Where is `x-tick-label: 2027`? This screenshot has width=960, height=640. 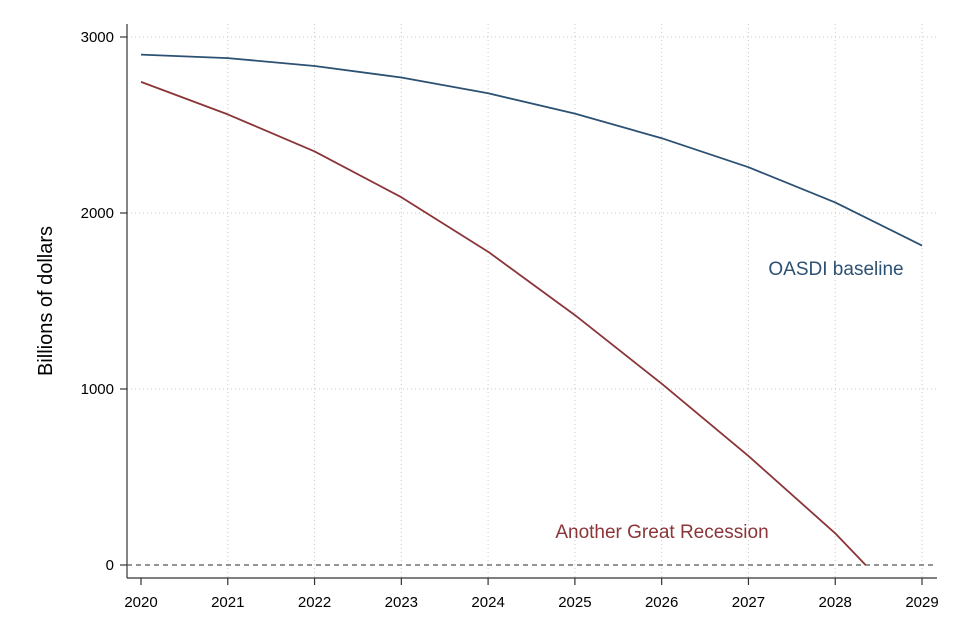
x-tick-label: 2027 is located at coordinates (748, 602).